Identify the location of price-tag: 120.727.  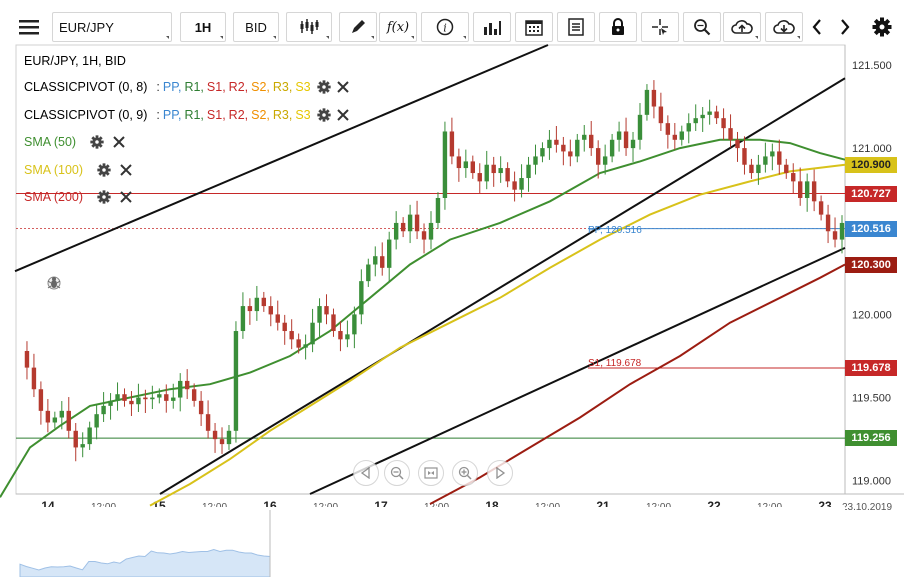
(871, 193).